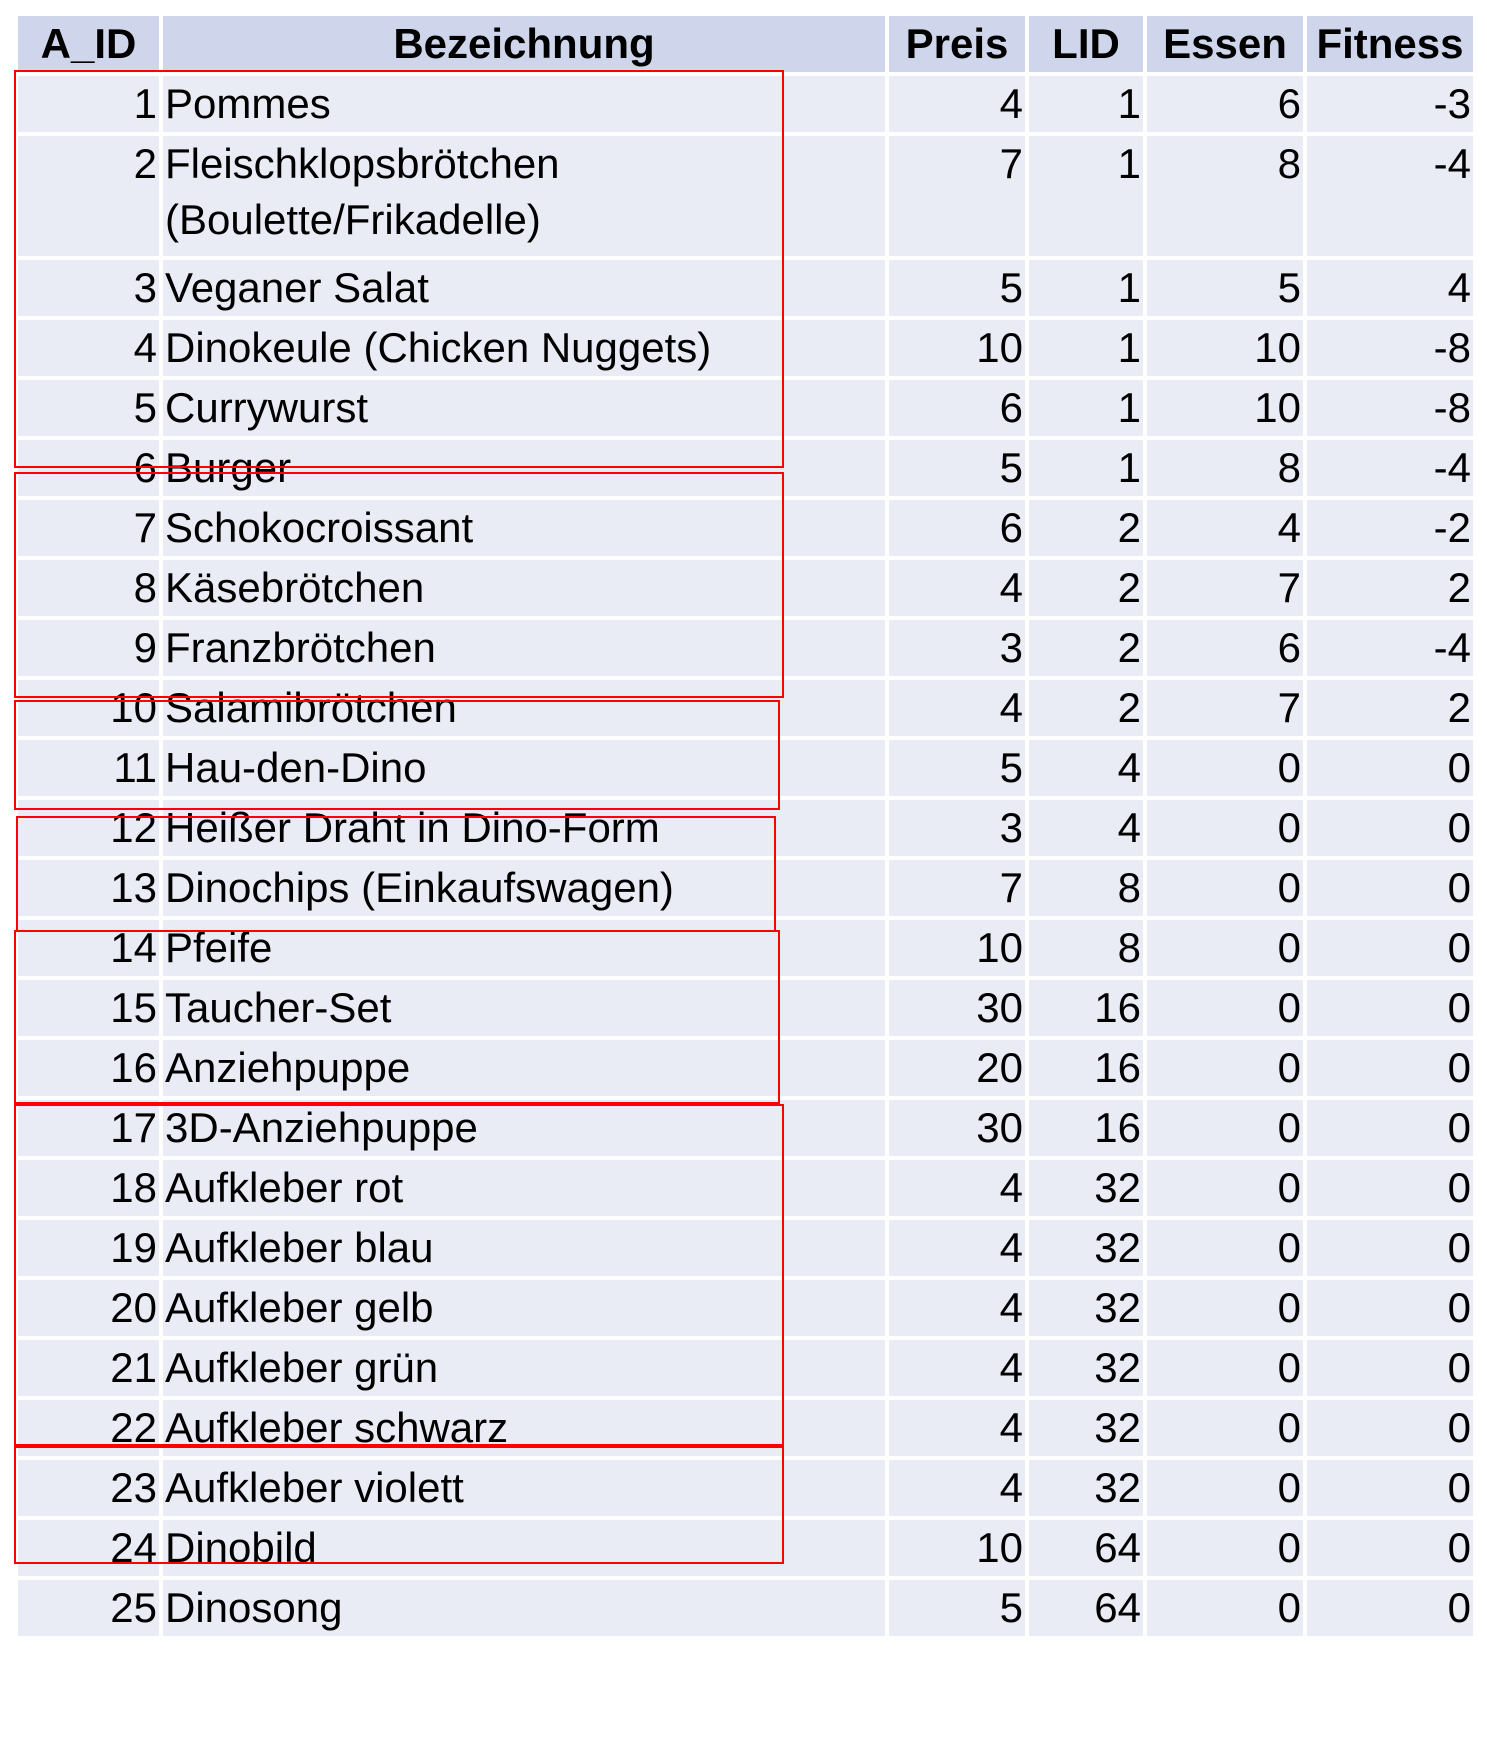 The height and width of the screenshot is (1753, 1487). I want to click on cell-bezeichnung: Anziehpuppe, so click(524, 1068).